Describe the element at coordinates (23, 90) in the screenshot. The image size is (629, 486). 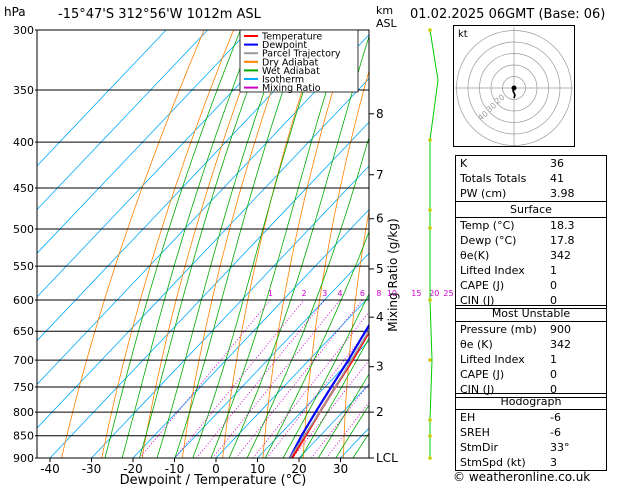
I see `pressure-tick-label: 350` at that location.